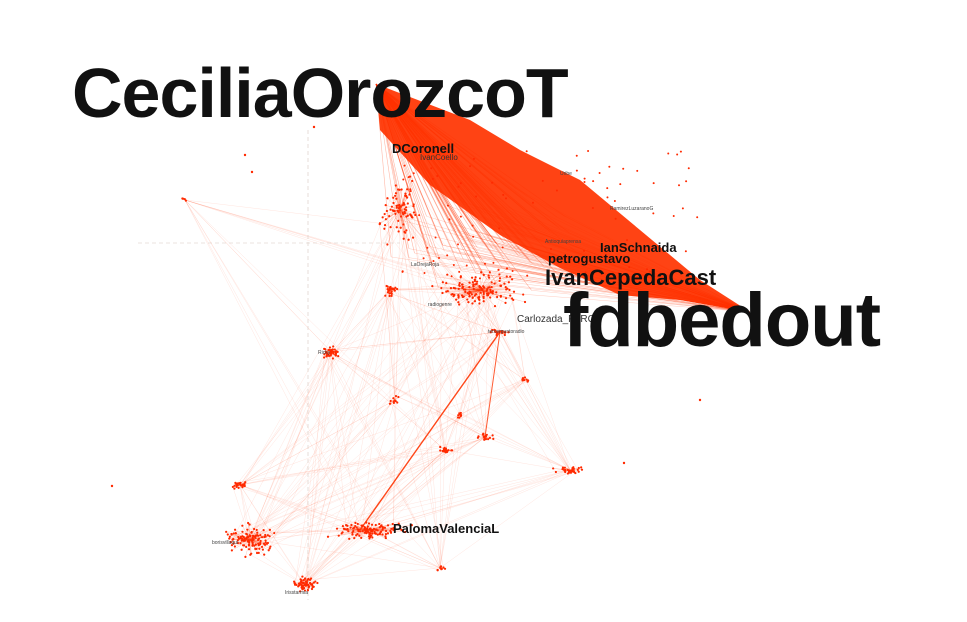  What do you see at coordinates (296, 593) in the screenshot?
I see `node-label-irisstarmia: Irisstarmia` at bounding box center [296, 593].